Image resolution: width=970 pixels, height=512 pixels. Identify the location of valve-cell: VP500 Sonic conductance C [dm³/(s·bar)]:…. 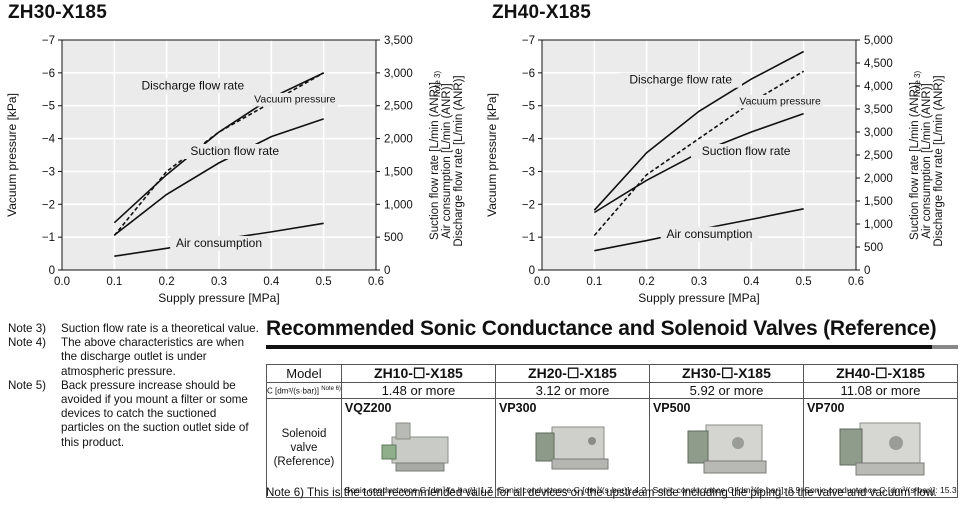
(726, 448).